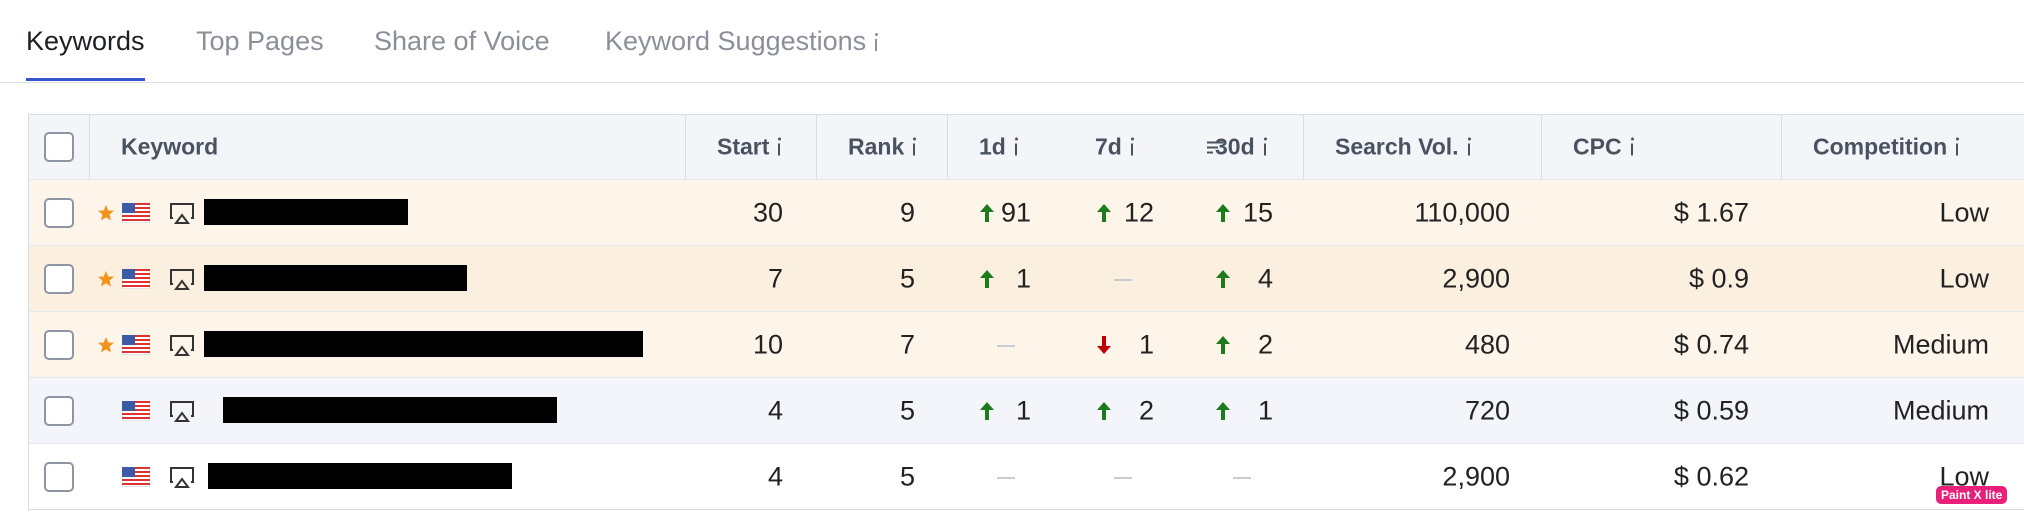 This screenshot has height=520, width=2024. Describe the element at coordinates (1711, 212) in the screenshot. I see `cpc: $ 1.67` at that location.